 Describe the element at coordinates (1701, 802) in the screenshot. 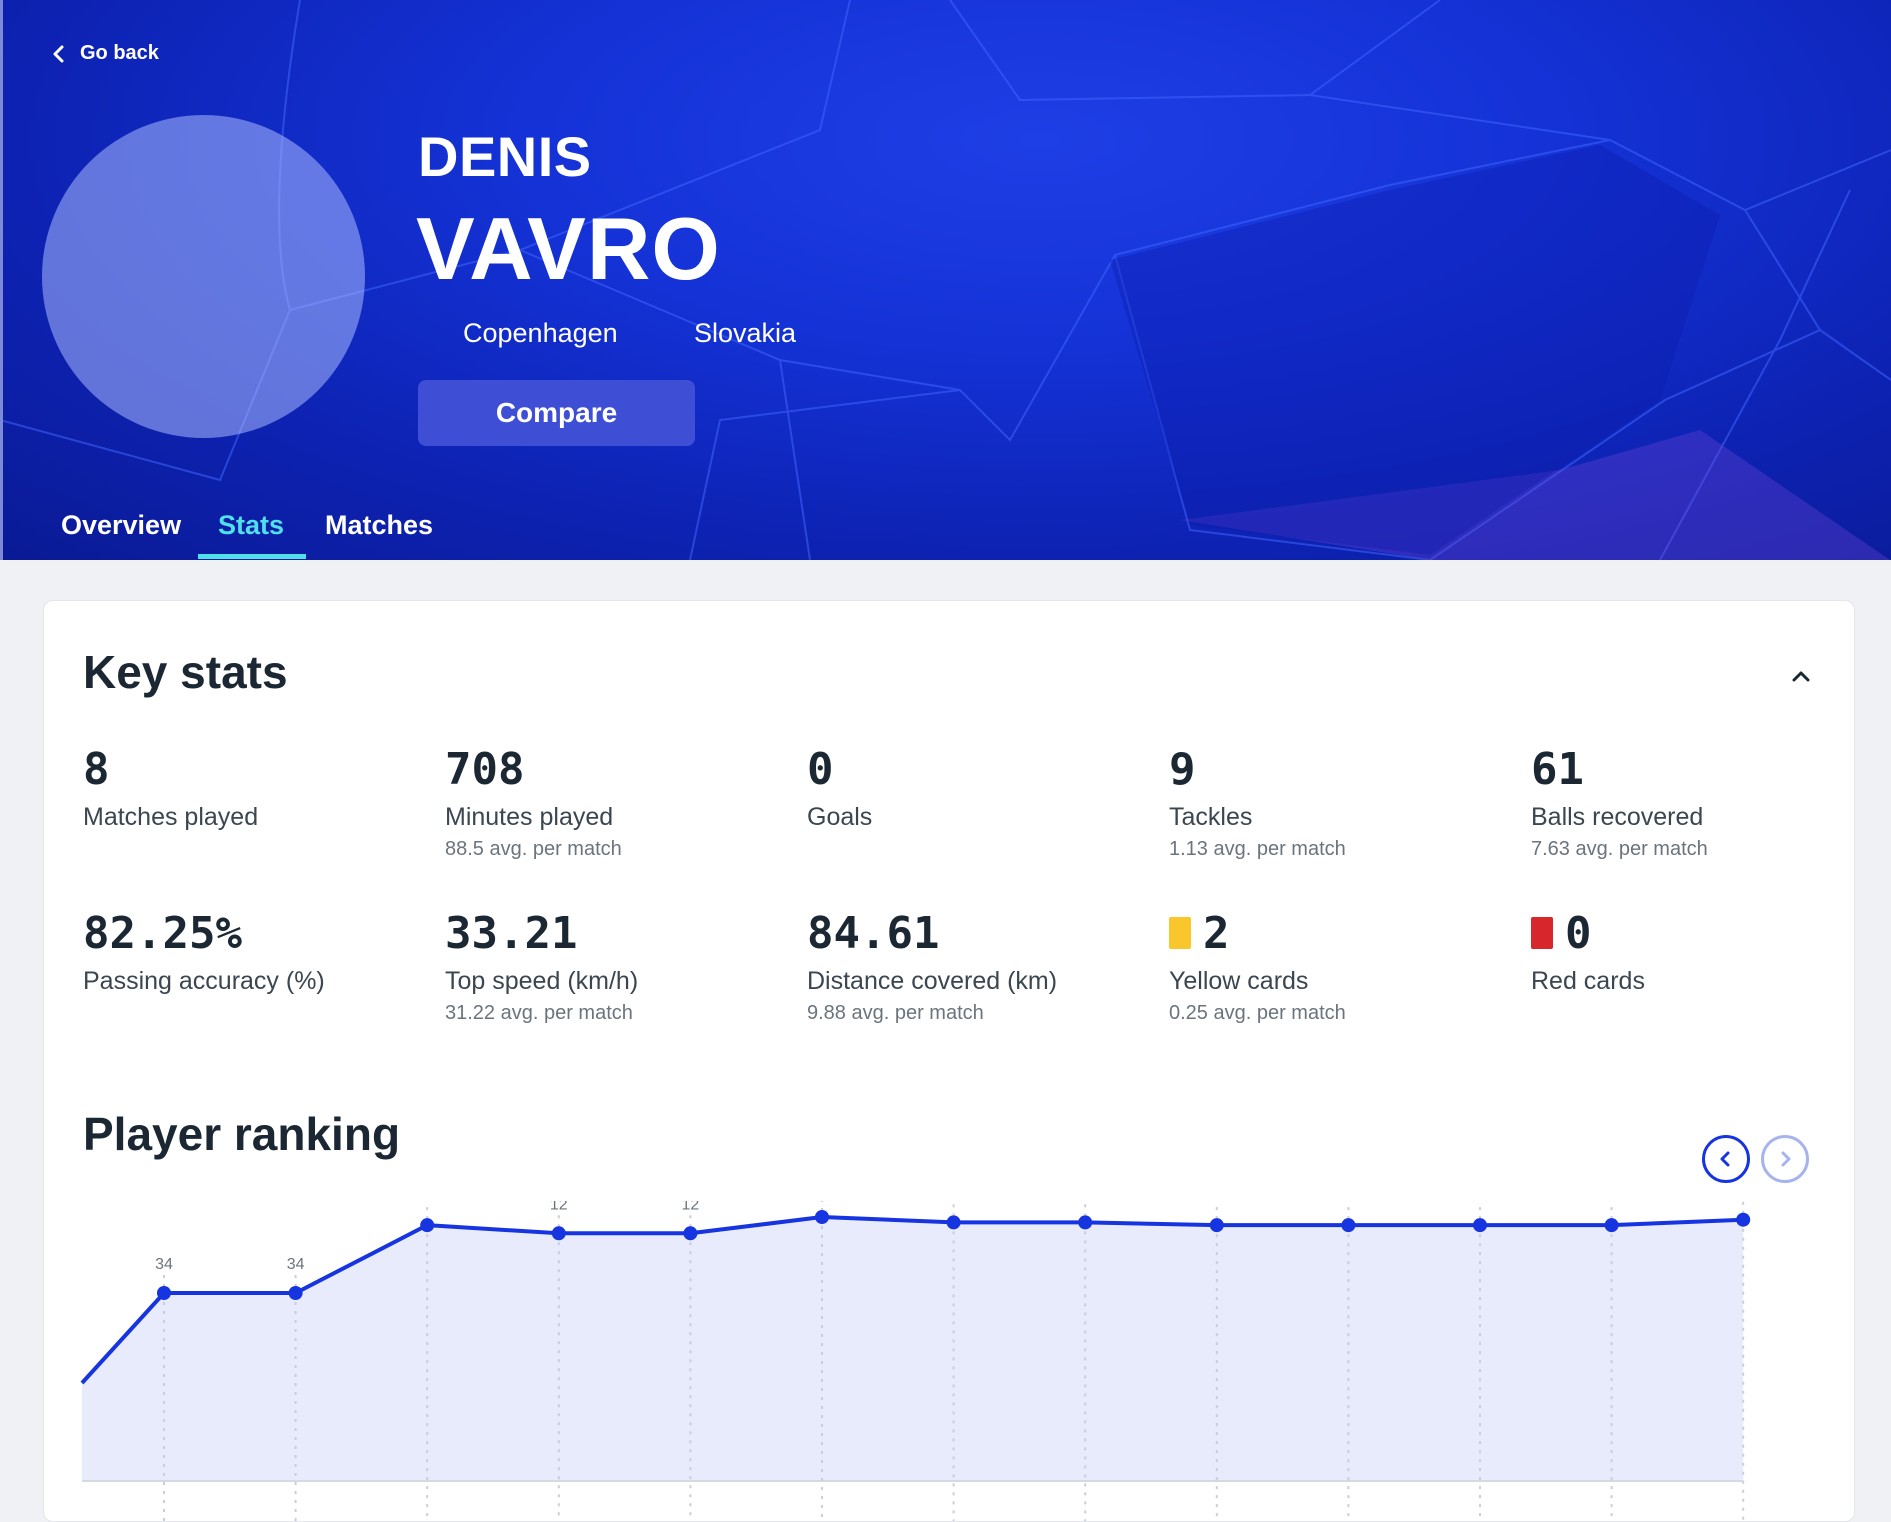

I see `stat-balls-recovered: 61 Balls recovered 7.63 avg. per match` at that location.